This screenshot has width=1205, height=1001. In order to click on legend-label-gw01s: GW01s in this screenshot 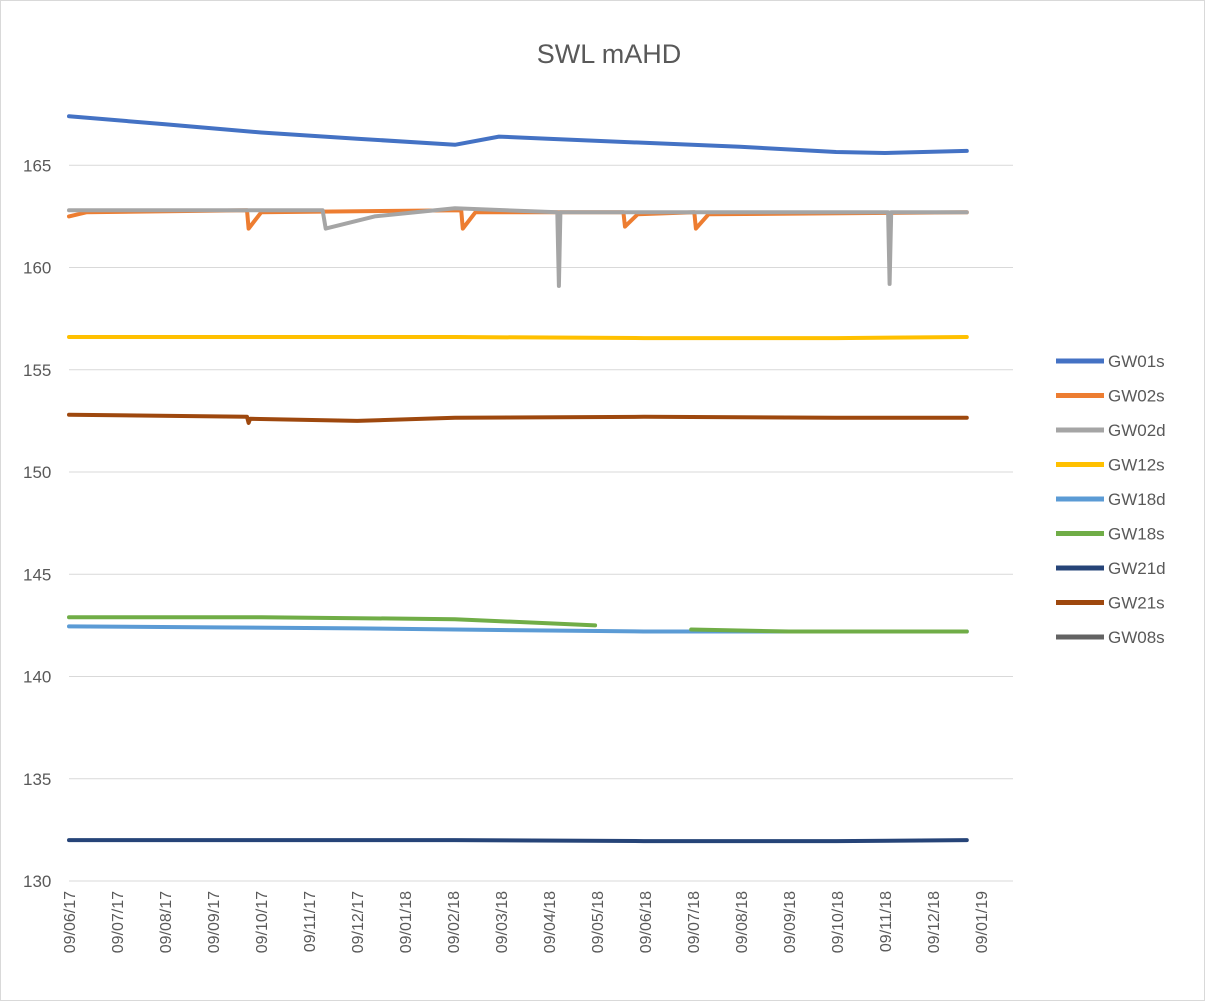, I will do `click(1136, 361)`.